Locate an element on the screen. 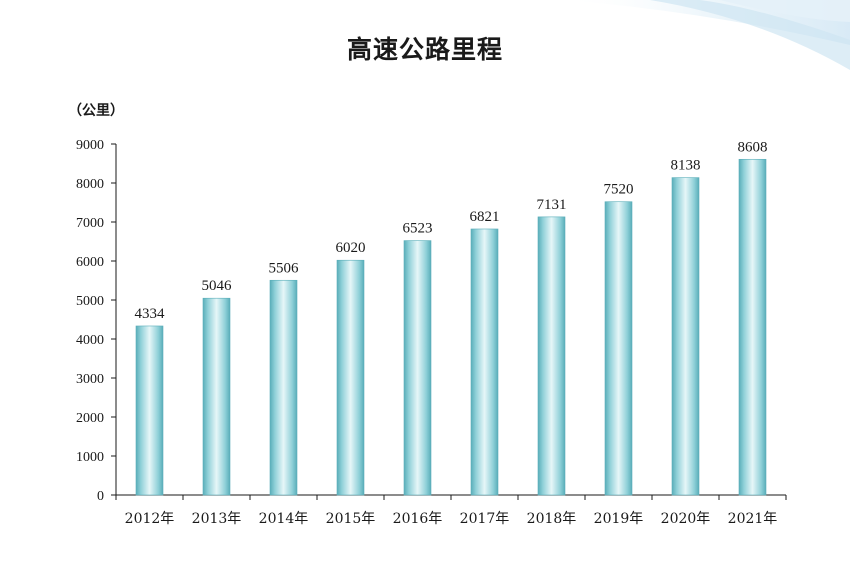 The width and height of the screenshot is (850, 575). y-tick-label: 4000 is located at coordinates (90, 340).